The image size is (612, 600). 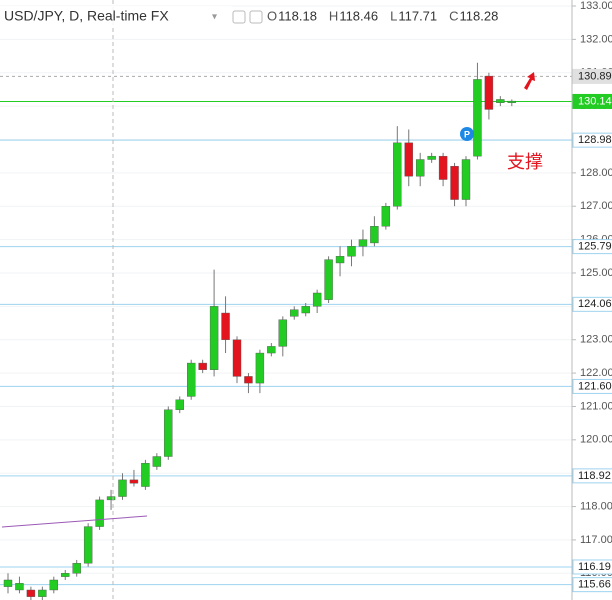 What do you see at coordinates (382, 15) in the screenshot?
I see `ohlc-legend: O 118.18 H 118.46 L 117.71 C 118.28` at bounding box center [382, 15].